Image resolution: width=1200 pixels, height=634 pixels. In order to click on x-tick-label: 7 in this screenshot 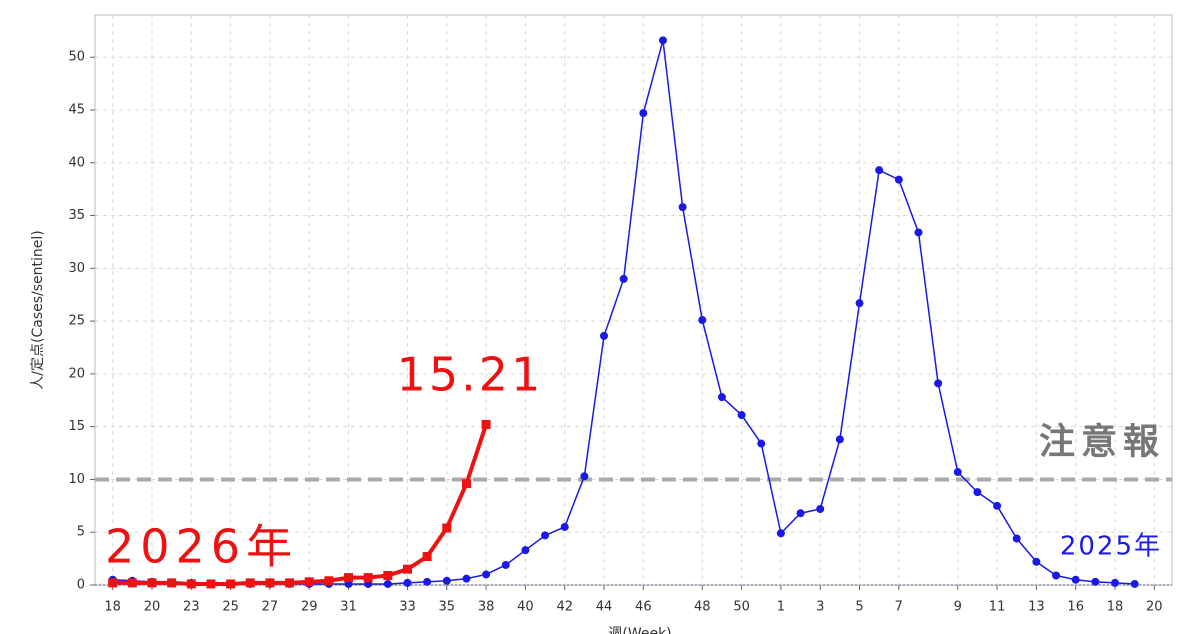, I will do `click(899, 607)`.